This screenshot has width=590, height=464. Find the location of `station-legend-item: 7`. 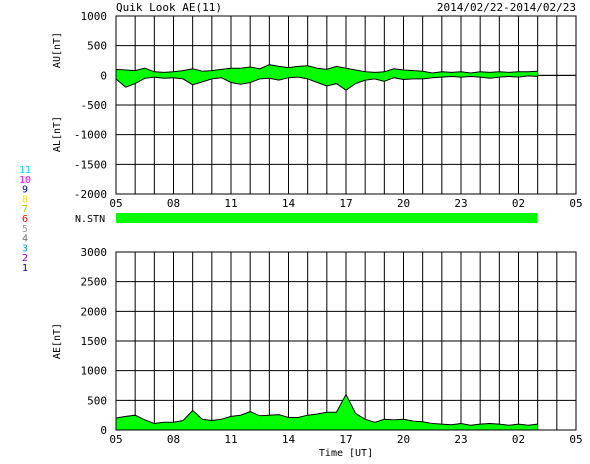

station-legend-item: 7 is located at coordinates (25, 209).